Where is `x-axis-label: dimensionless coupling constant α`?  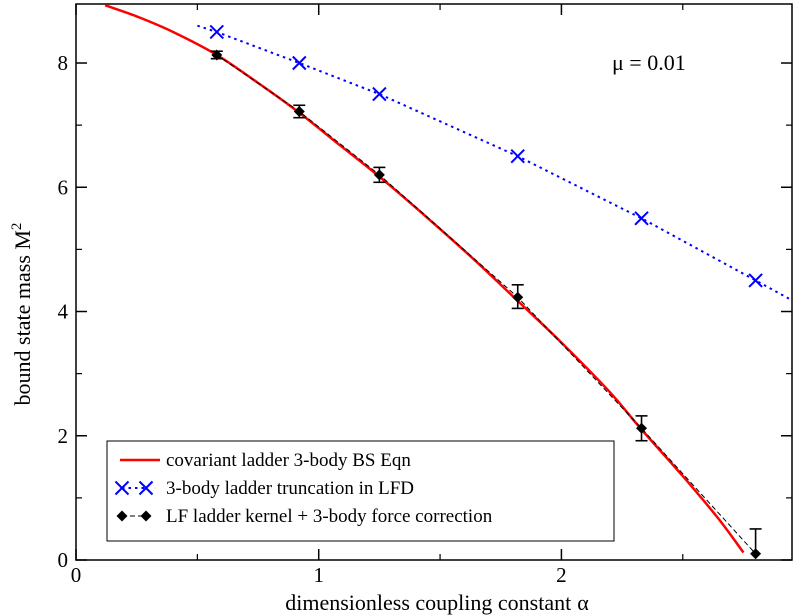
x-axis-label: dimensionless coupling constant α is located at coordinates (437, 602).